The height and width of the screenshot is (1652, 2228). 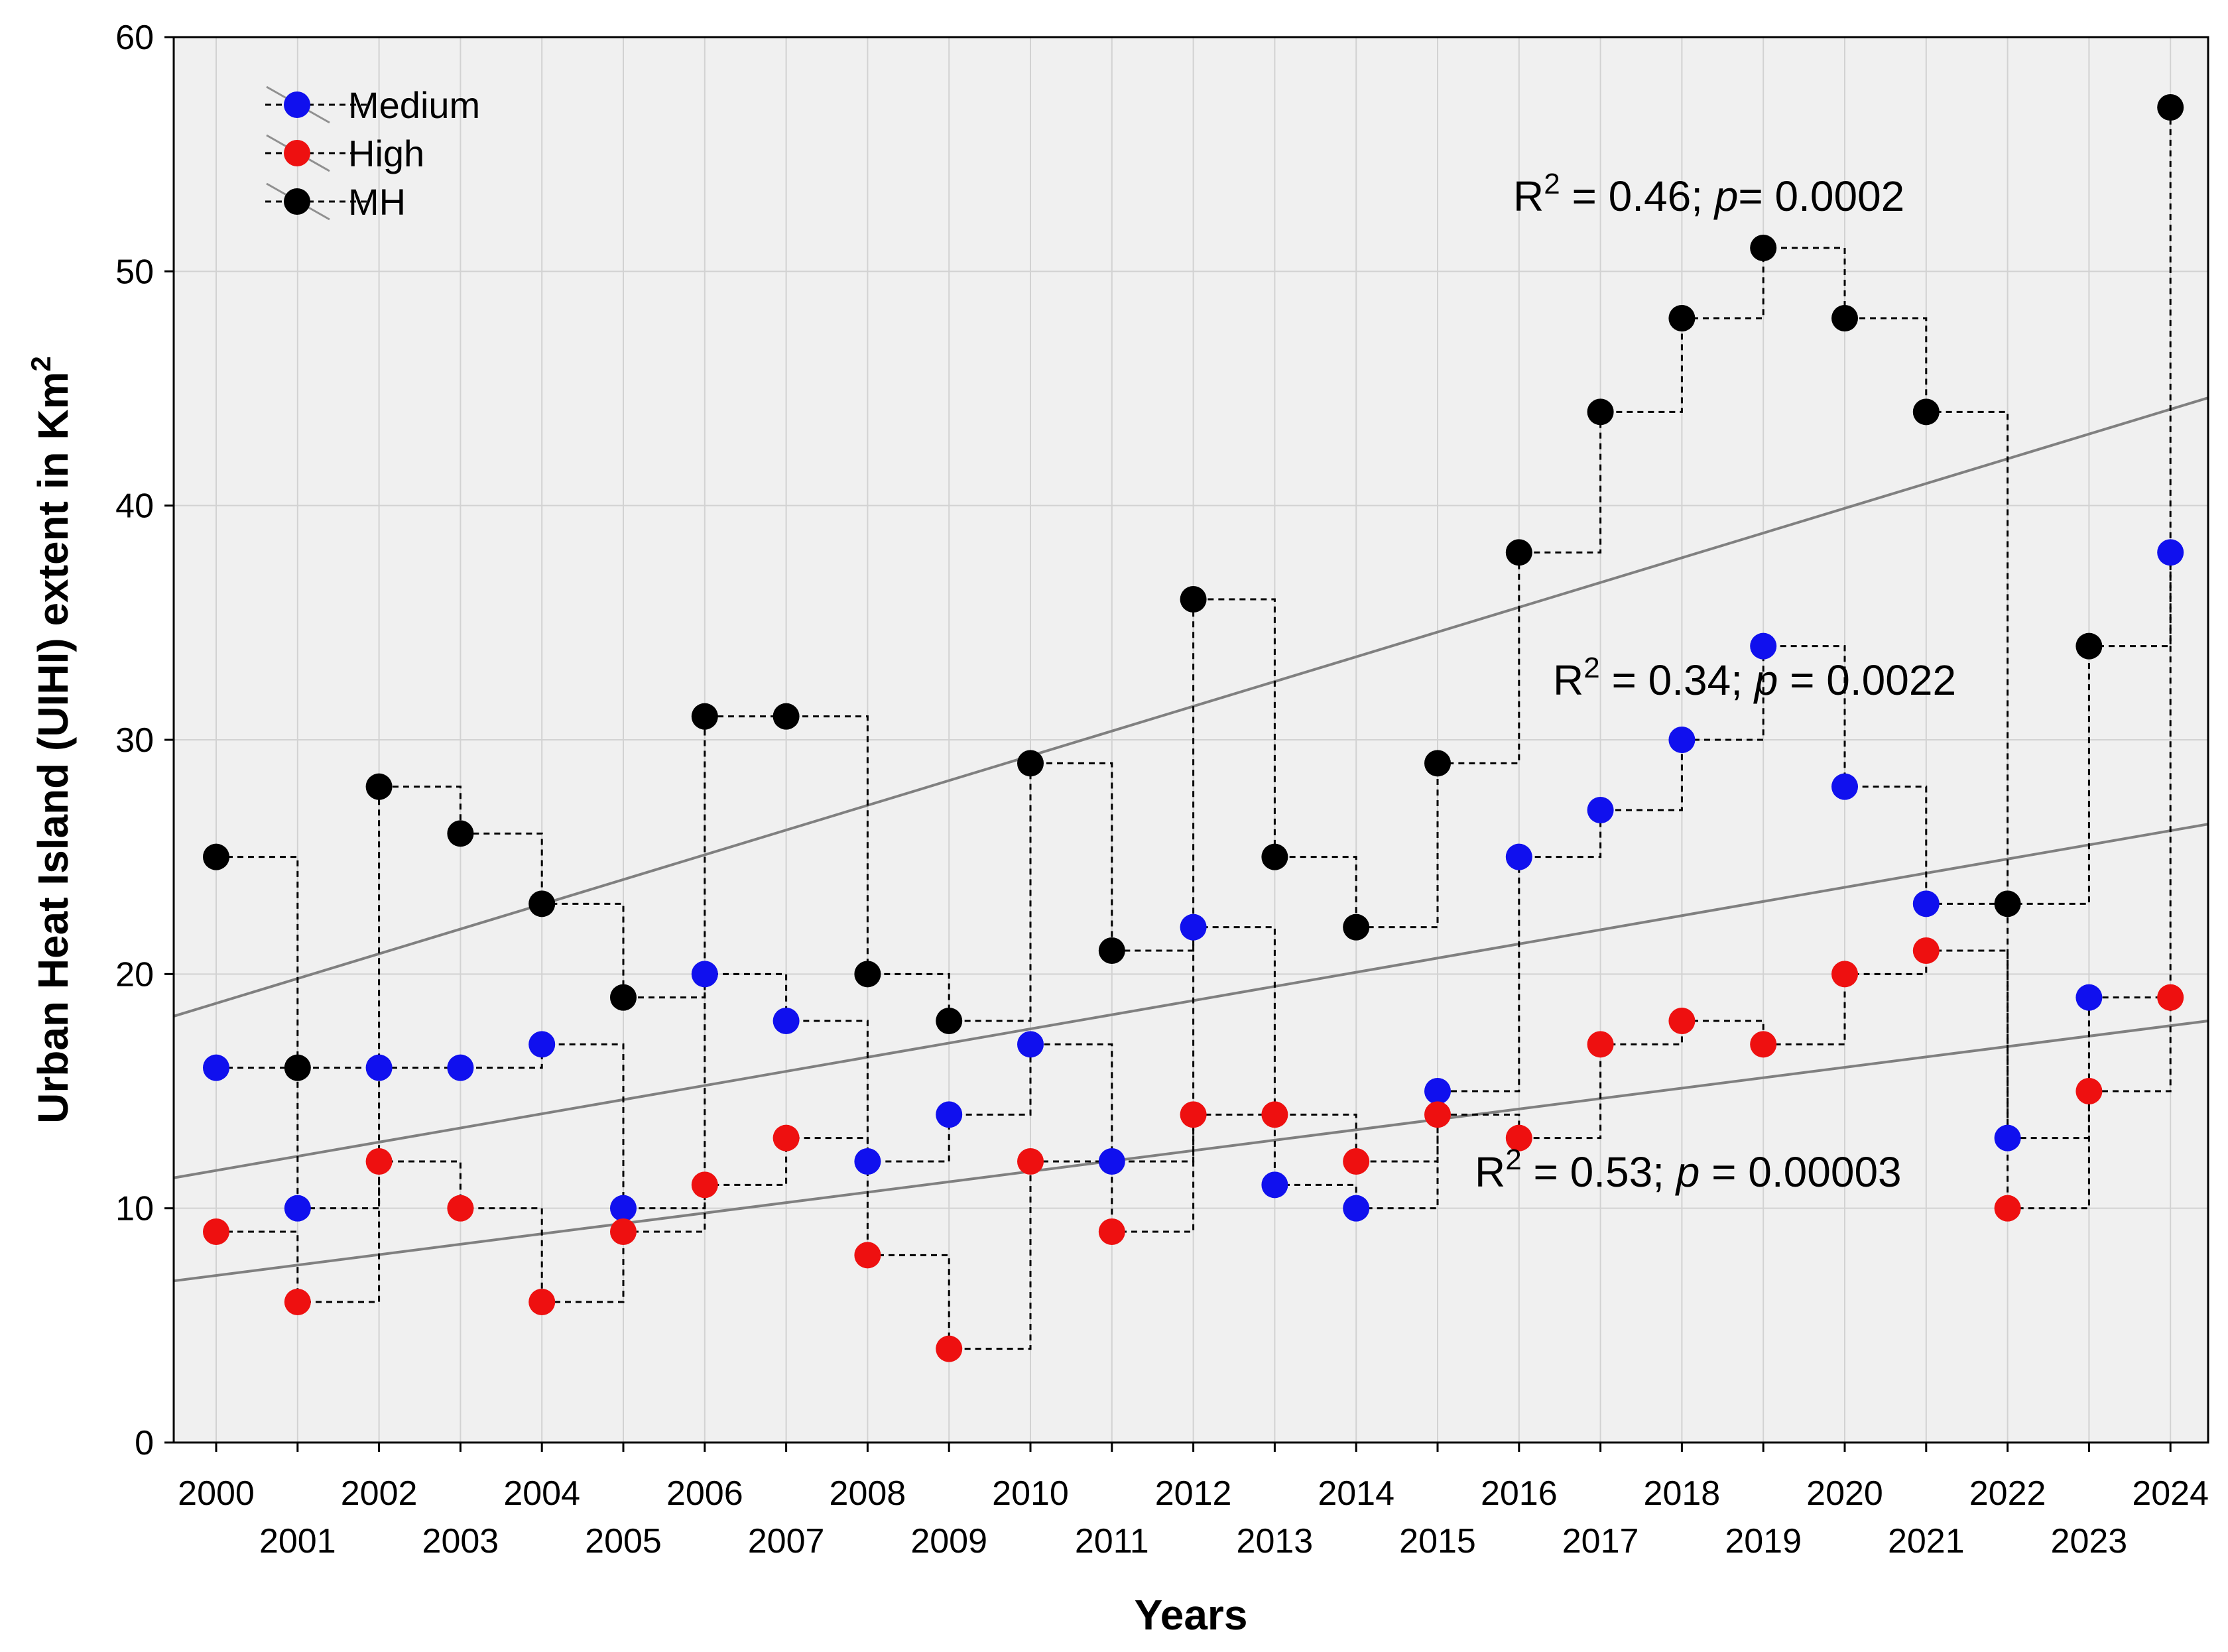 I want to click on point-medium-2011, so click(x=1111, y=1161).